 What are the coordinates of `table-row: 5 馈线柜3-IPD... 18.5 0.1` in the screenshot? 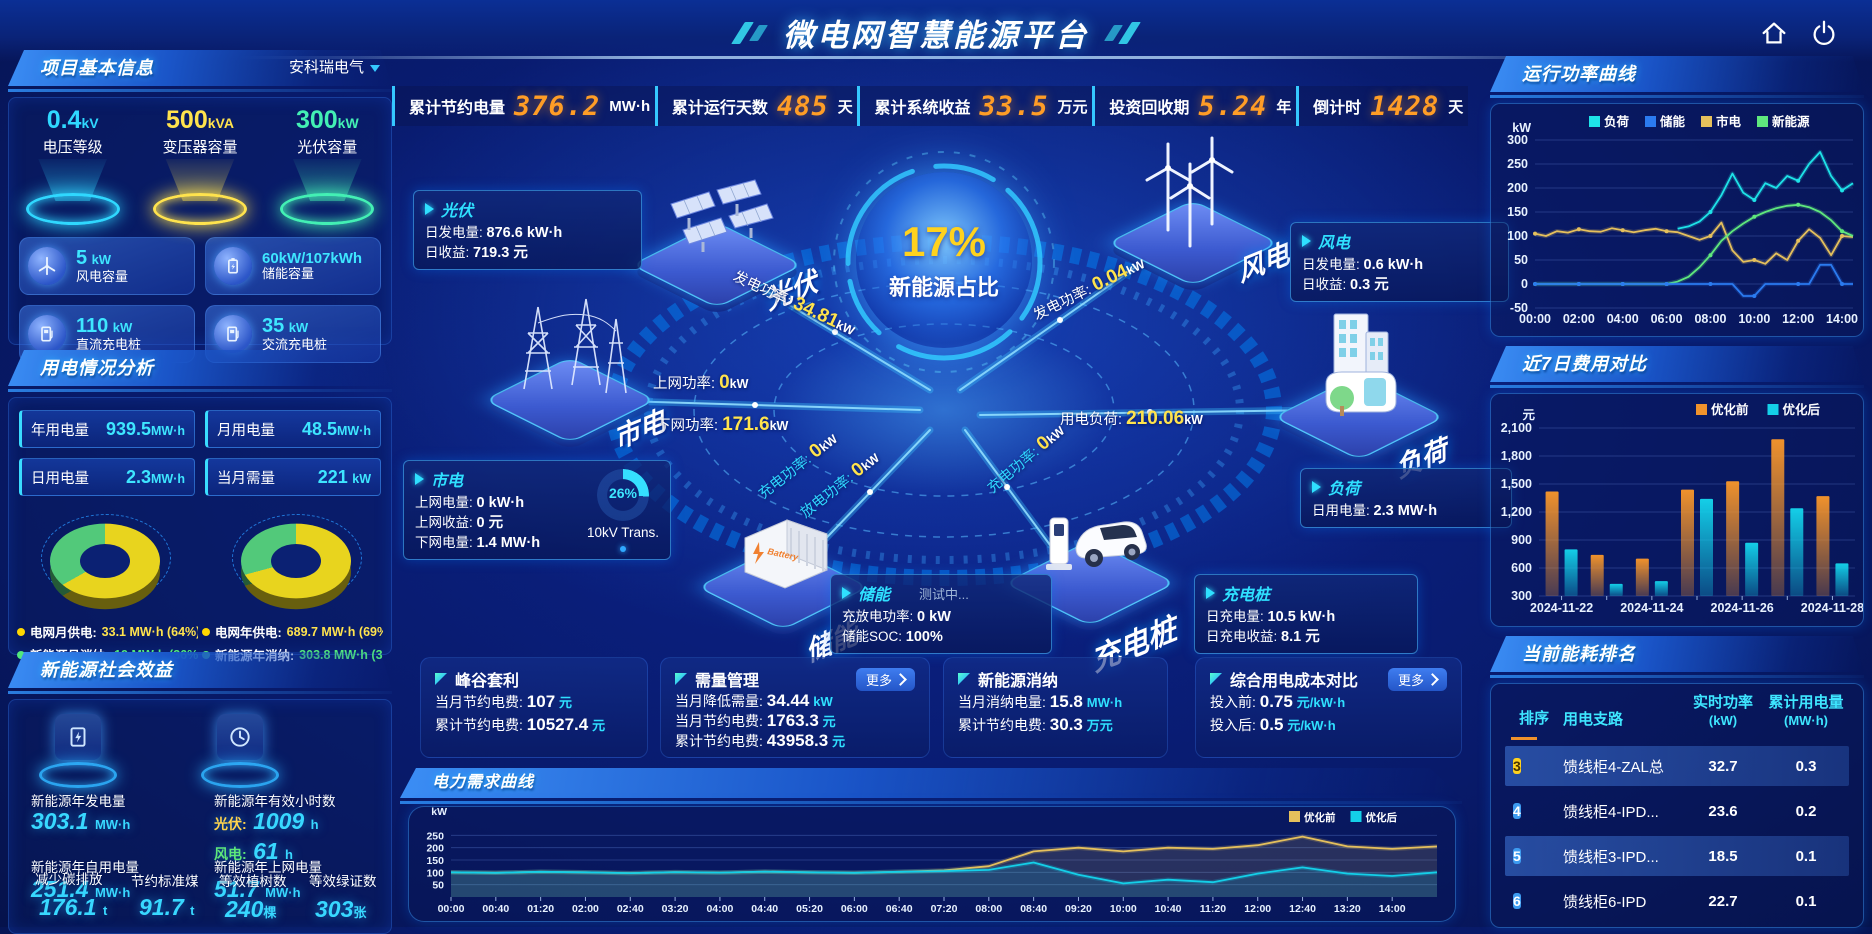 It's located at (1677, 856).